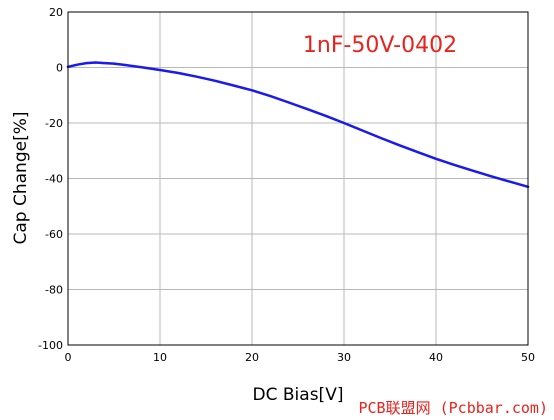 Image resolution: width=554 pixels, height=420 pixels. I want to click on y-tick-labels: 20 0 -20 -40 -60 -80 -100, so click(50, 179).